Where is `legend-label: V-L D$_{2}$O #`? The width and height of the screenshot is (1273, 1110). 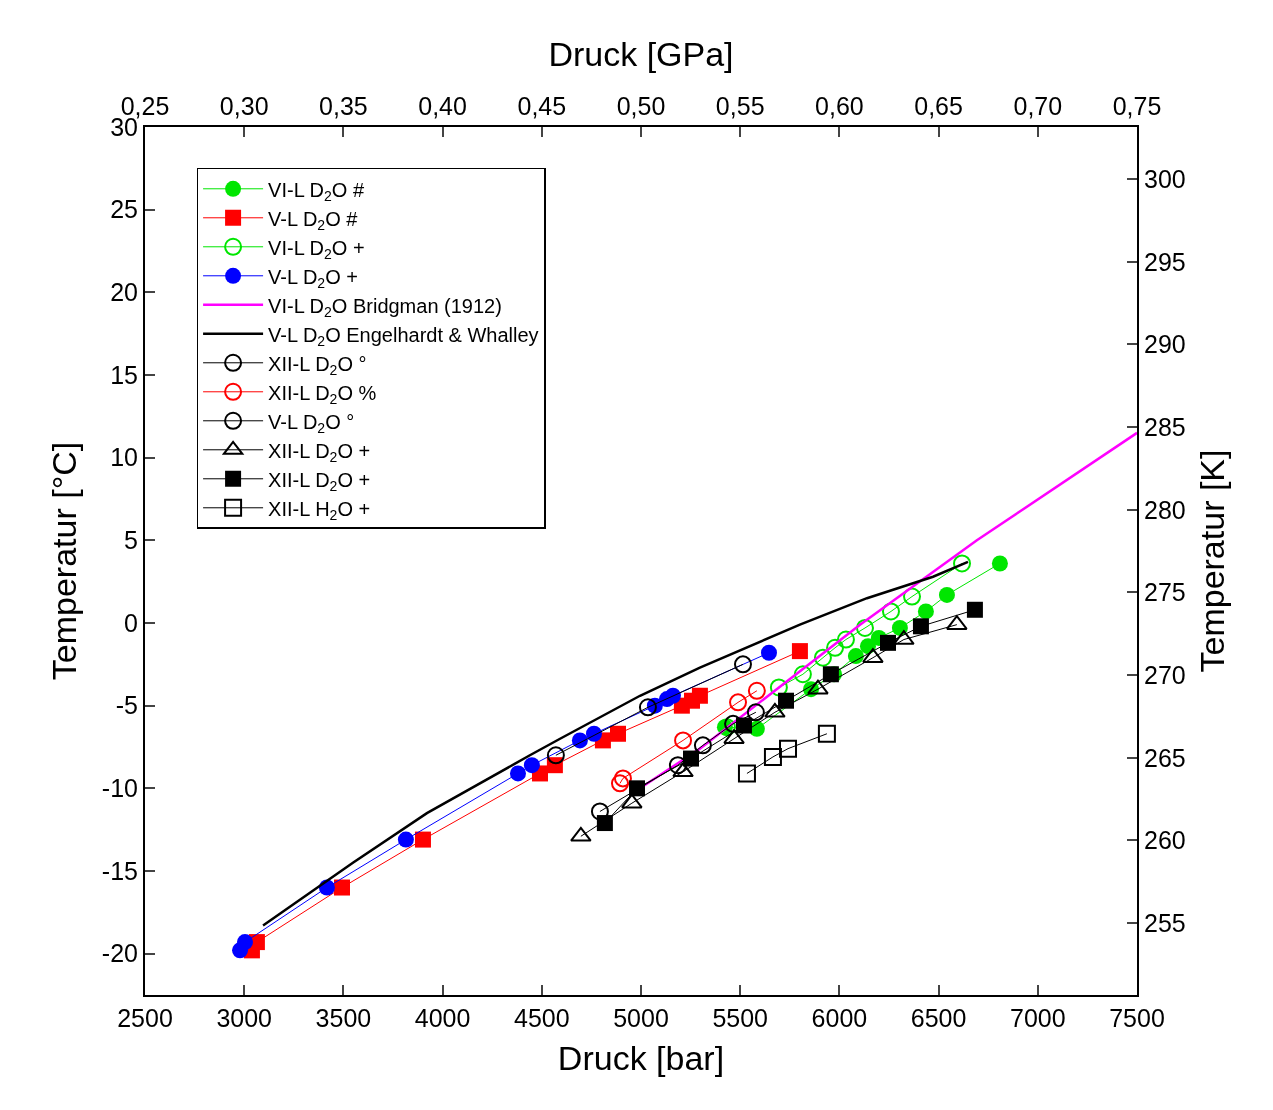
legend-label: V-L D$_{2}$O # is located at coordinates (313, 220).